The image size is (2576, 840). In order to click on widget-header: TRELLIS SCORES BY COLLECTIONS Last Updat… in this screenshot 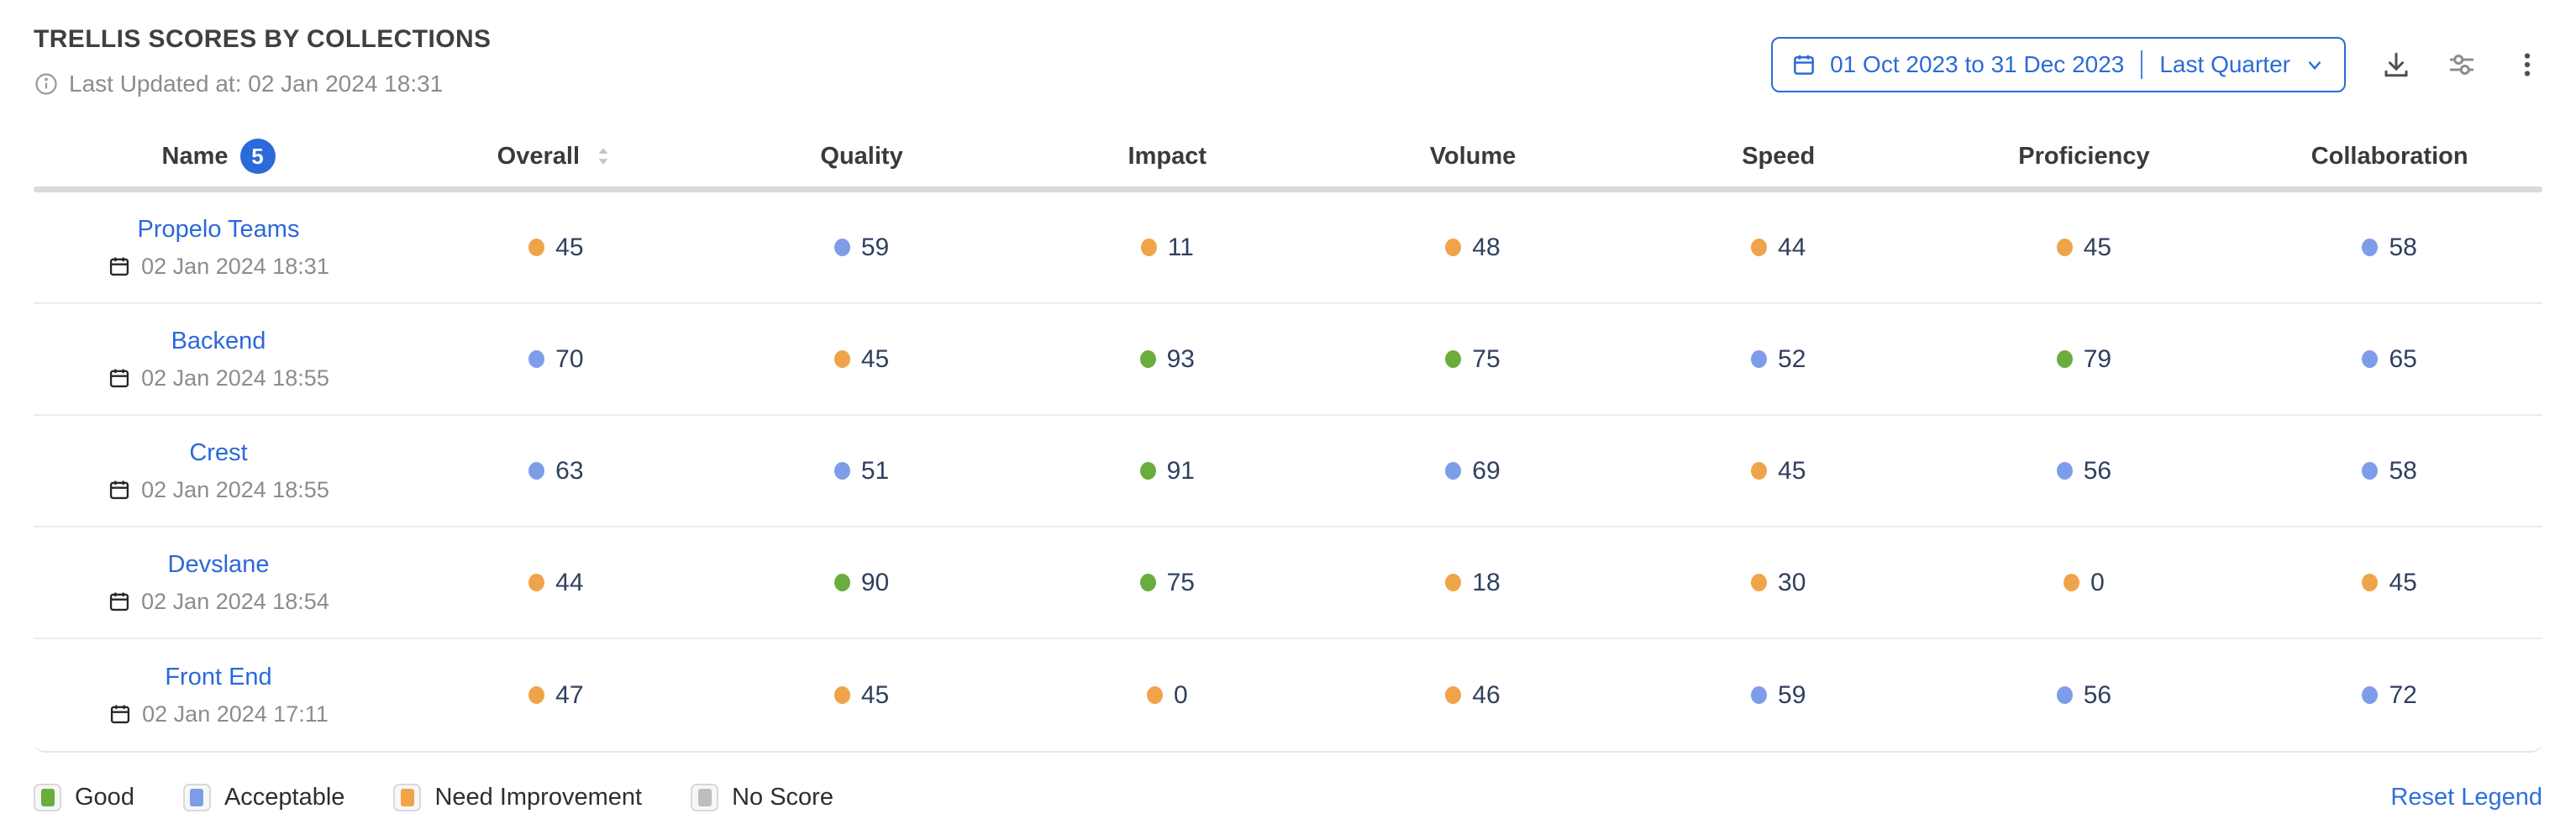, I will do `click(1288, 61)`.